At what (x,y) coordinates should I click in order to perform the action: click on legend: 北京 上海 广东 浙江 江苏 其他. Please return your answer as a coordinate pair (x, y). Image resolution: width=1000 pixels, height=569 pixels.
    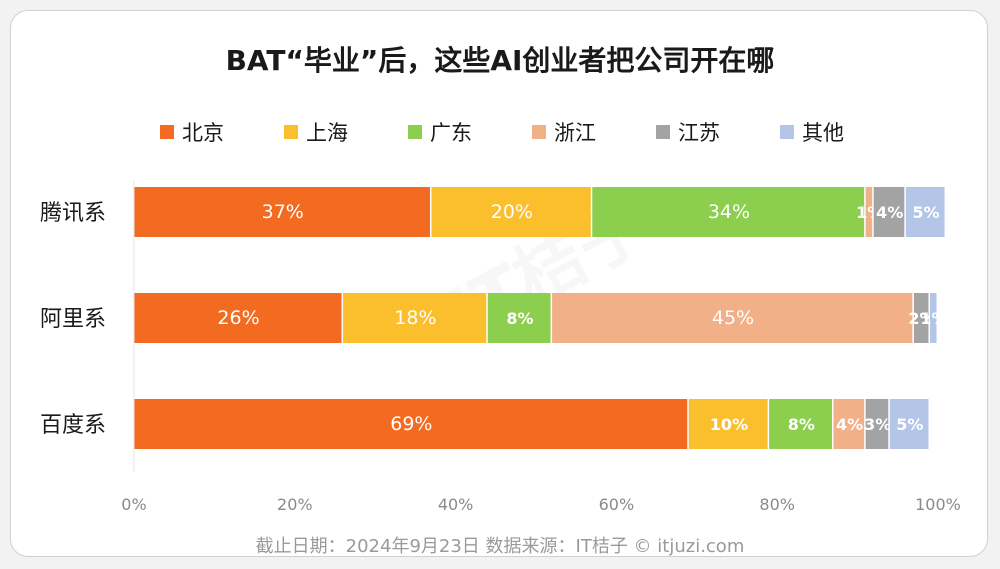
    Looking at the image, I should click on (502, 133).